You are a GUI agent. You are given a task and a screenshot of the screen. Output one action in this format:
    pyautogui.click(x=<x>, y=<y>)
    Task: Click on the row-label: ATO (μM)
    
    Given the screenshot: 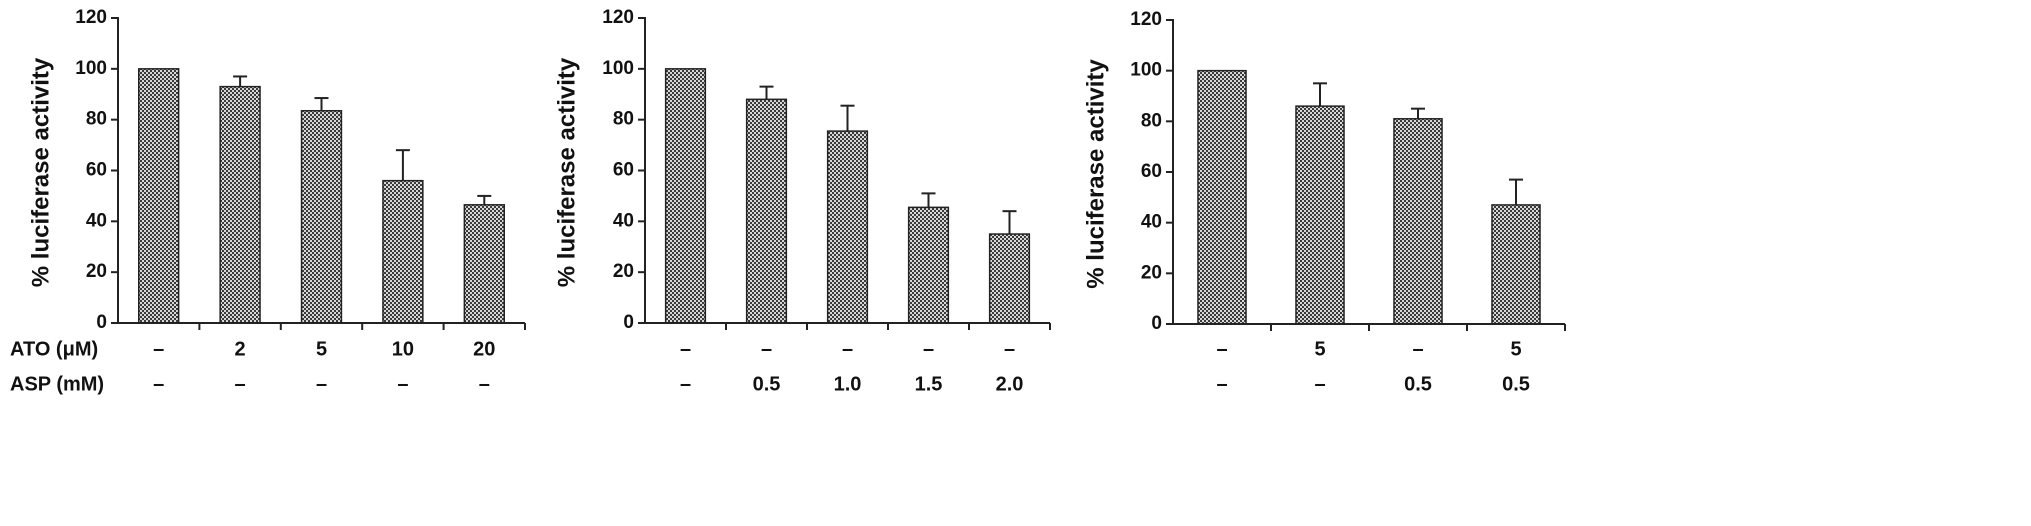 What is the action you would take?
    pyautogui.click(x=54, y=349)
    